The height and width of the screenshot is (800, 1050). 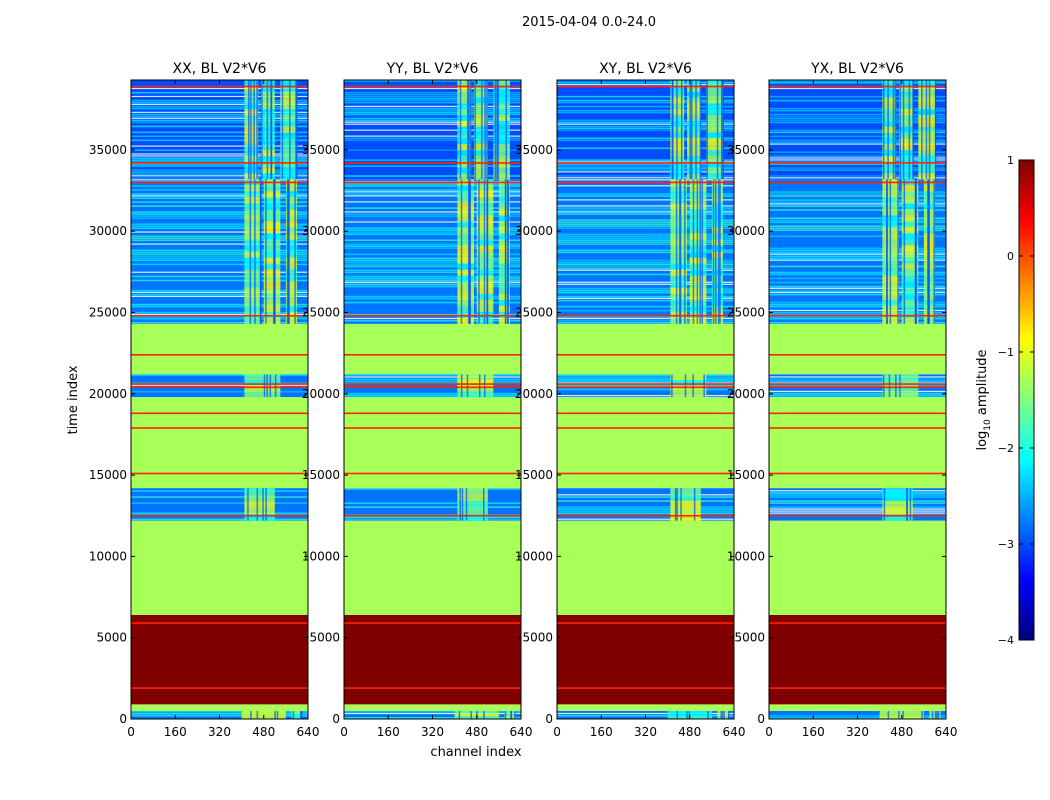 What do you see at coordinates (111, 638) in the screenshot?
I see `y-tick-label: 5000` at bounding box center [111, 638].